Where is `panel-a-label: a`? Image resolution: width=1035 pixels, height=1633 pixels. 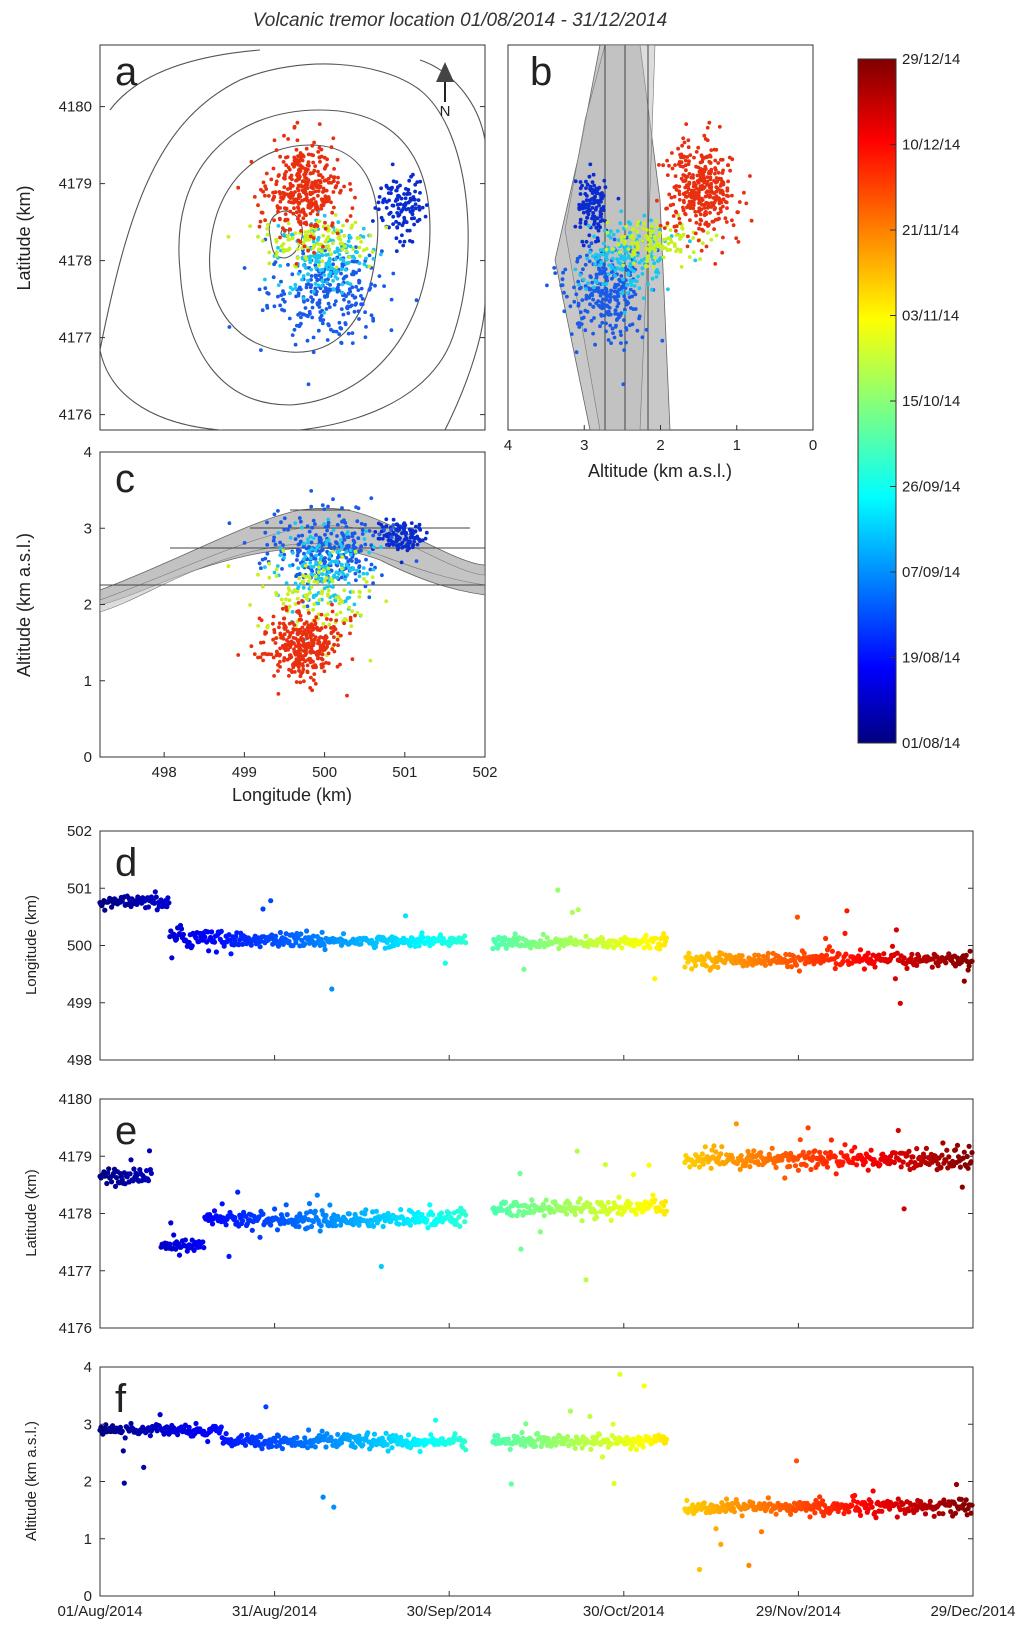 panel-a-label: a is located at coordinates (126, 72).